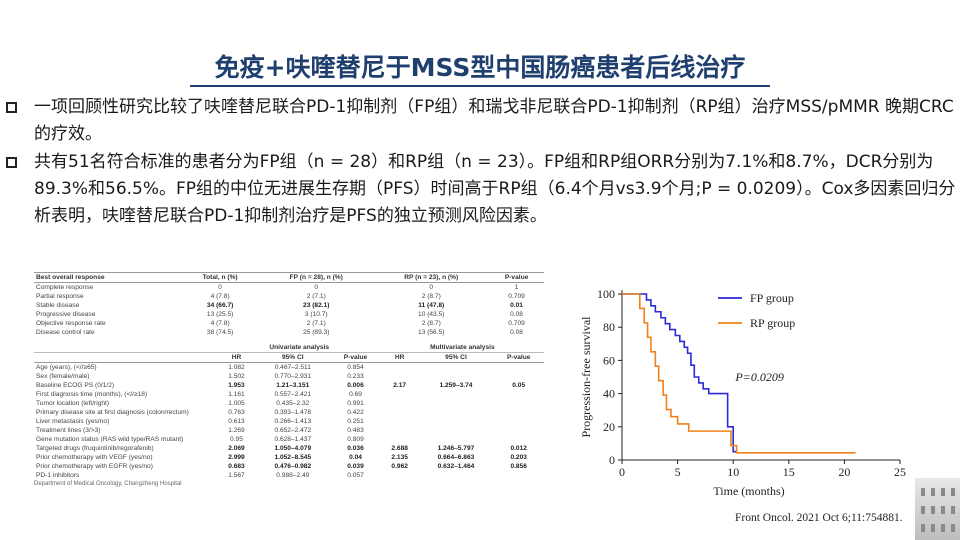  I want to click on cox-cell: 0.632–1.464, so click(456, 466).